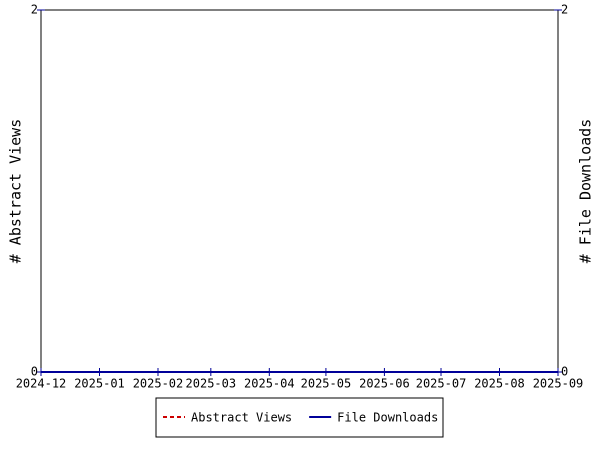 The image size is (600, 450). I want to click on y2-axis-label: # File Downloads, so click(586, 191).